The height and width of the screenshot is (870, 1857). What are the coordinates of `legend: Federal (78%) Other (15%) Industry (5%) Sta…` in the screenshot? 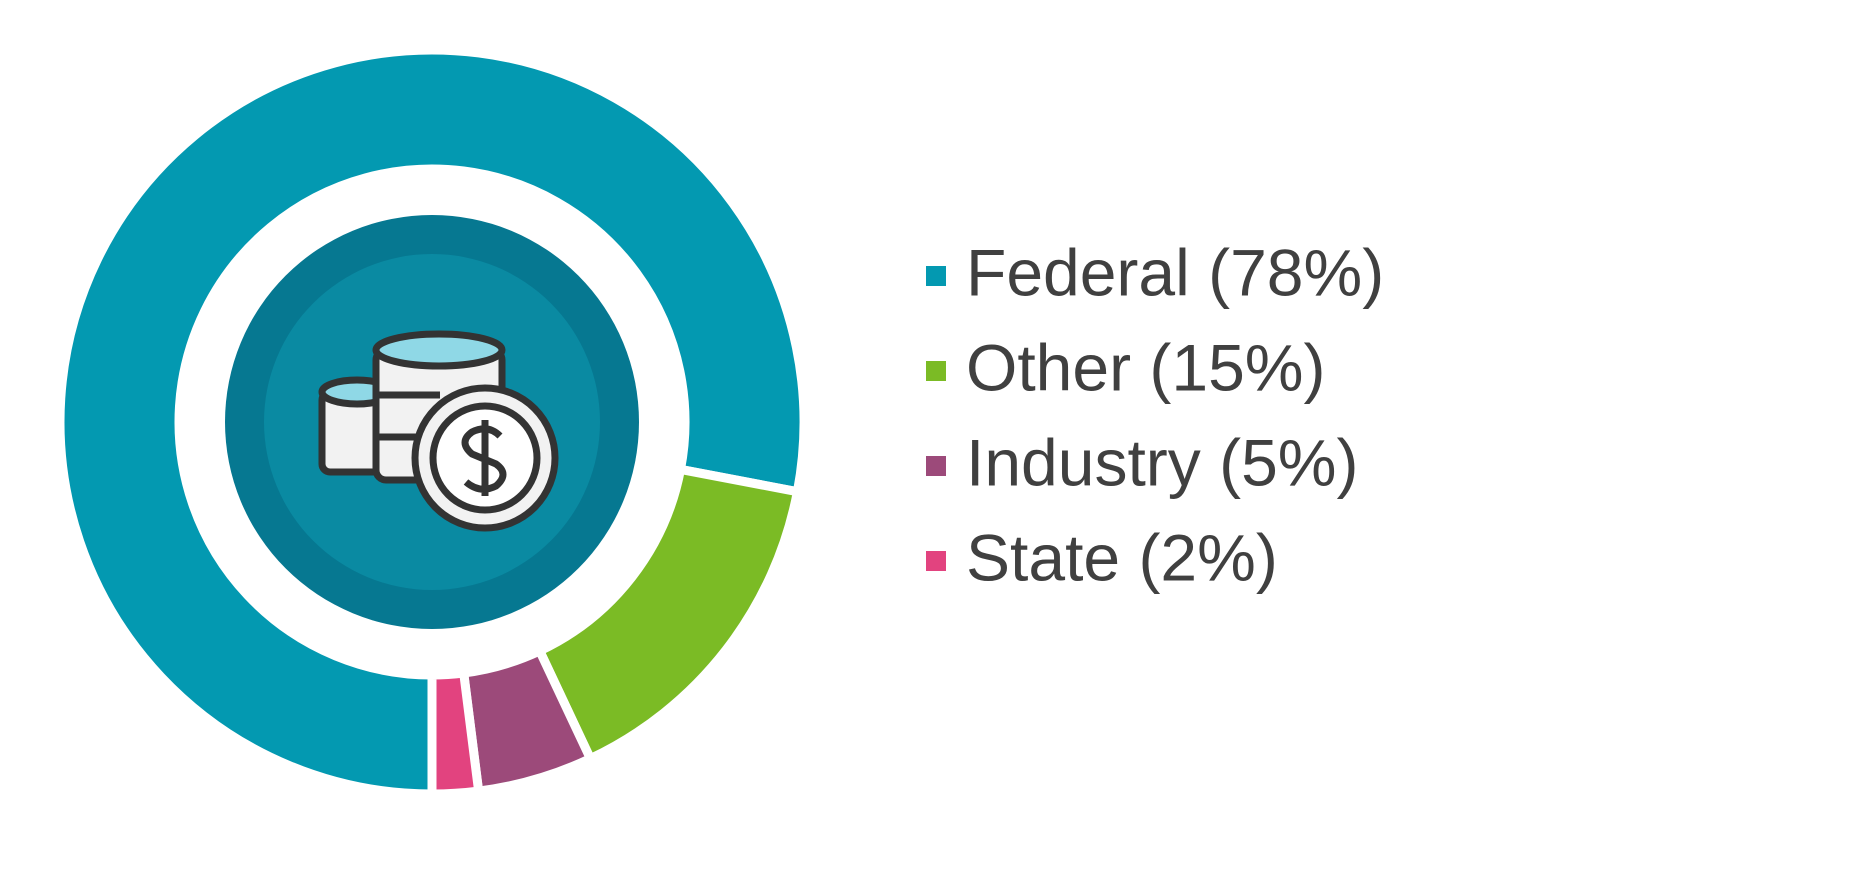 It's located at (1155, 414).